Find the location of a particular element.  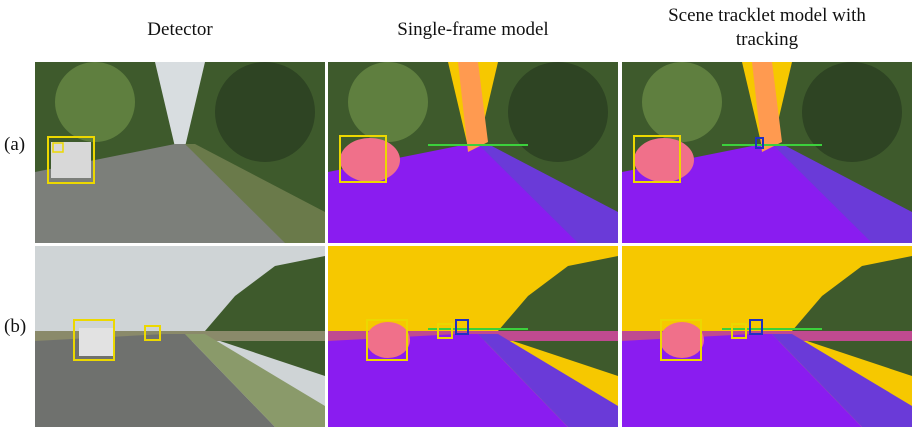

column-header: Scene tracklet model with tracking is located at coordinates (767, 27).